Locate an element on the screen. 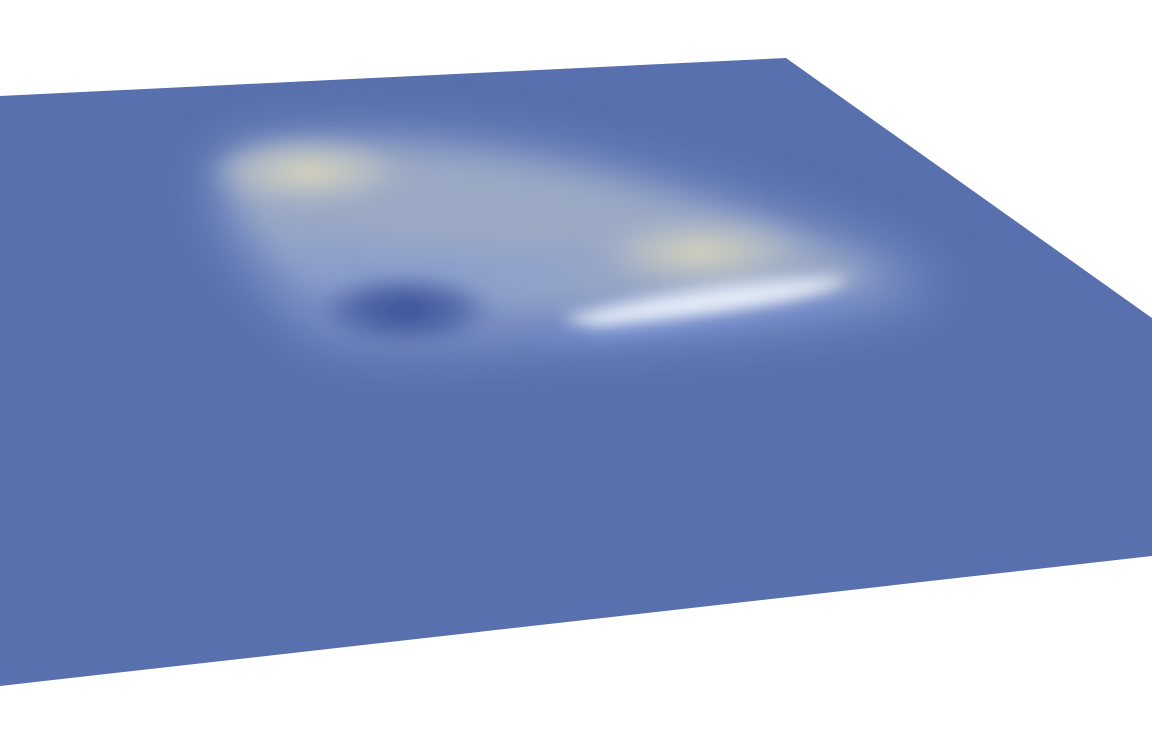  ridge-rim is located at coordinates (700, 318).